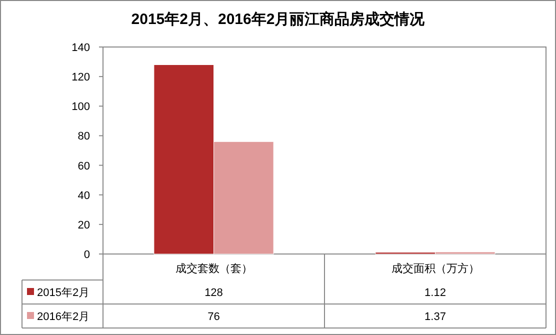 The height and width of the screenshot is (335, 556). I want to click on y-tick-label: 140, so click(81, 48).